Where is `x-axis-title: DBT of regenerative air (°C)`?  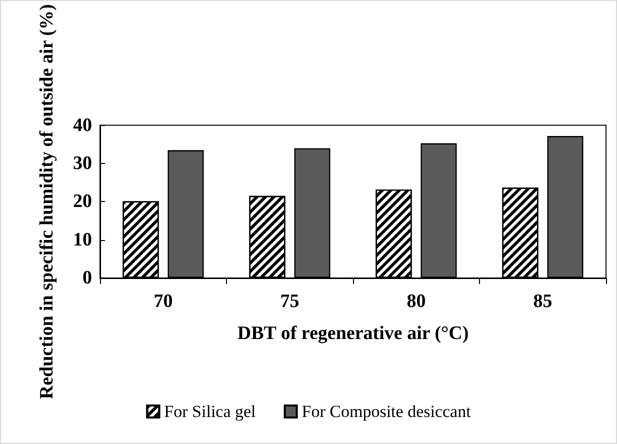 x-axis-title: DBT of regenerative air (°C) is located at coordinates (353, 333).